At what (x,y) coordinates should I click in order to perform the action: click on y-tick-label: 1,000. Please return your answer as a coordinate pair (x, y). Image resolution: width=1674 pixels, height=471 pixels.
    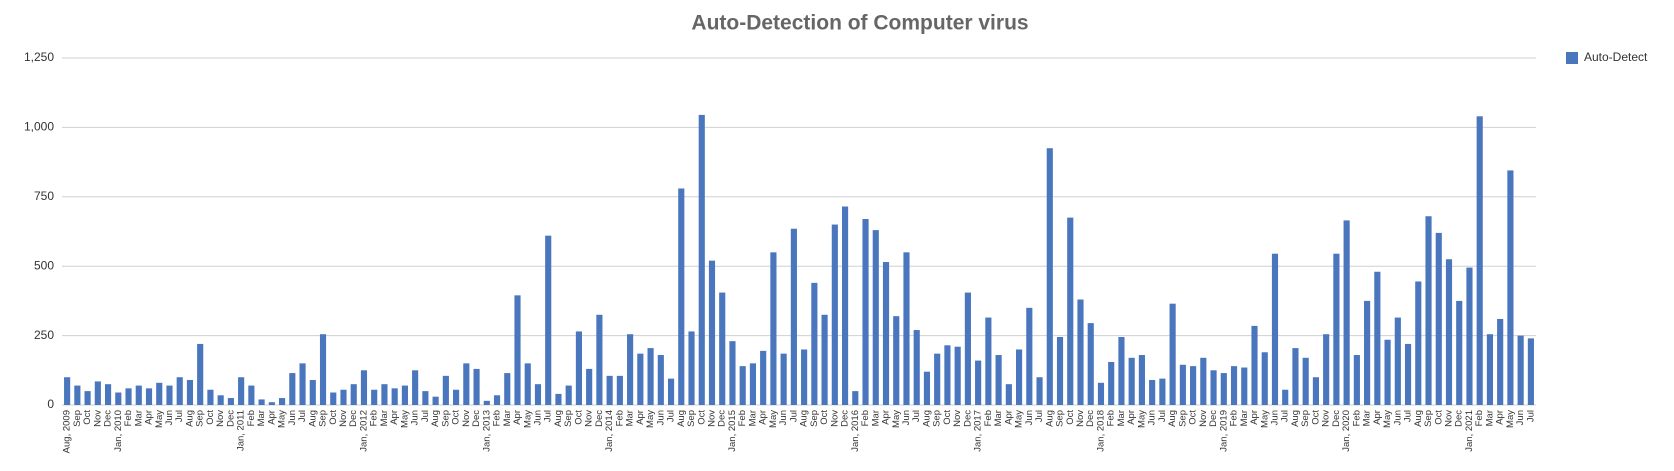
    Looking at the image, I should click on (39, 127).